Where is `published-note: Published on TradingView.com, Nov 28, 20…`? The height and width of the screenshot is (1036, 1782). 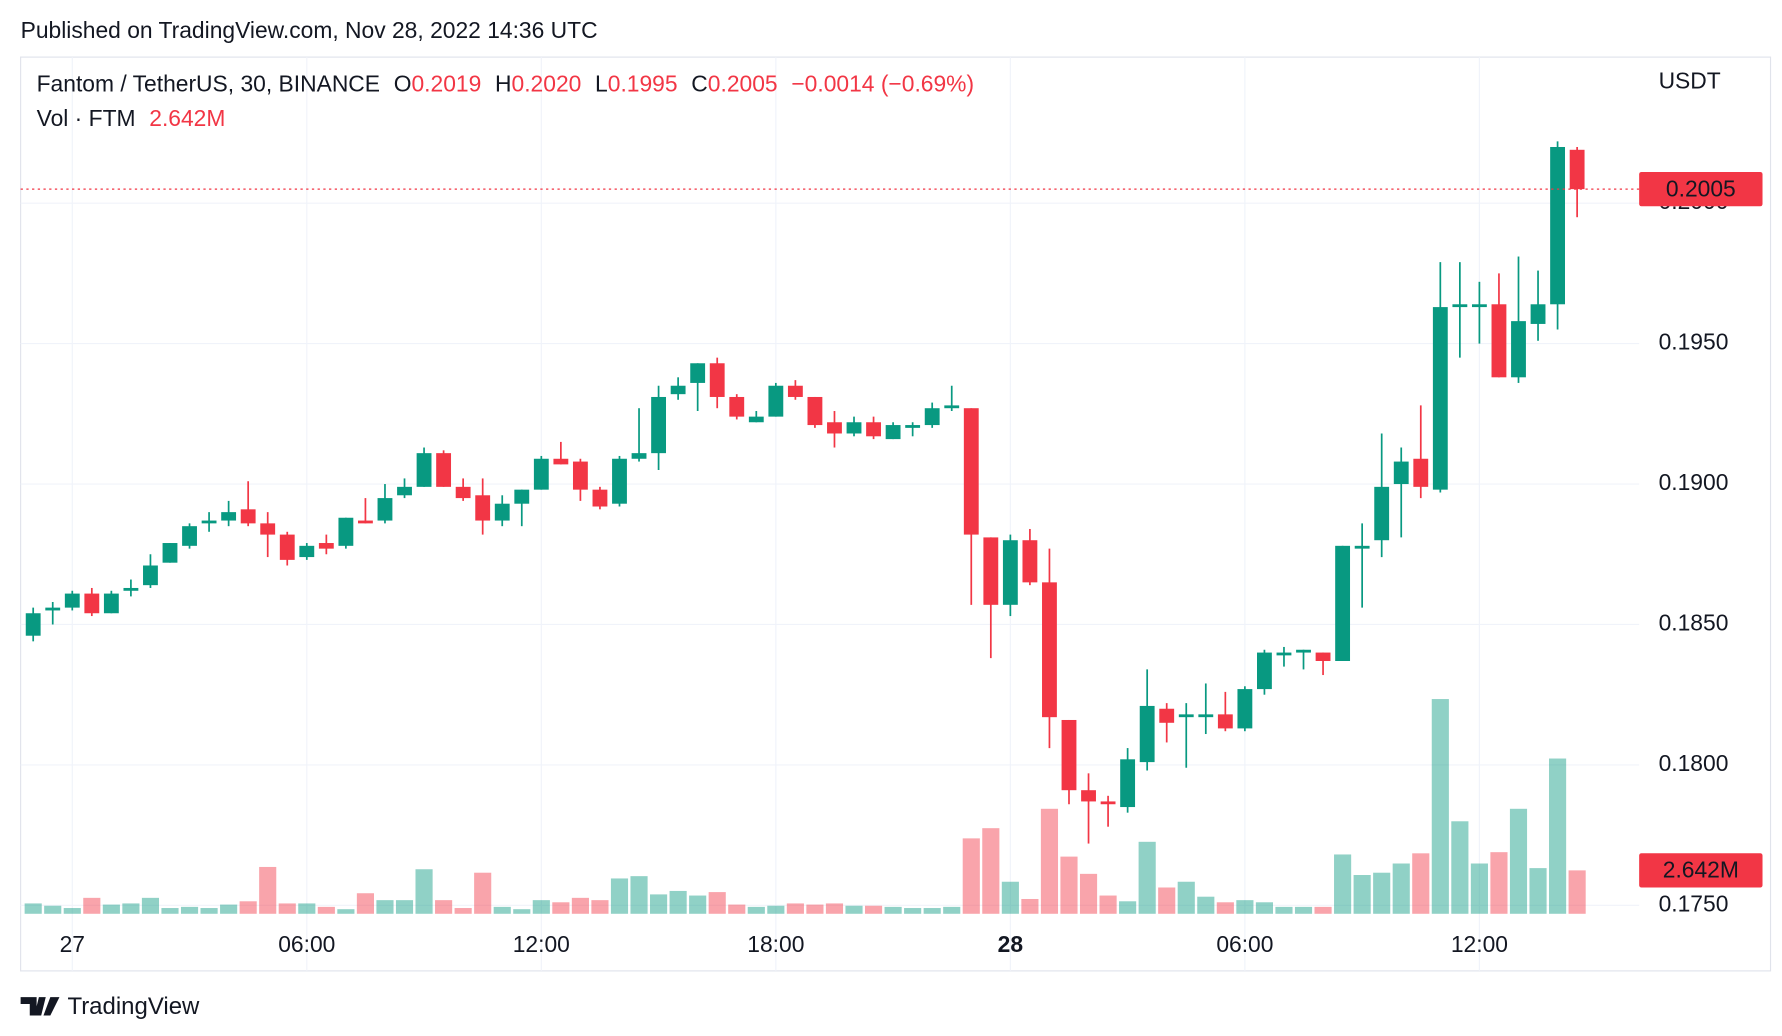 published-note: Published on TradingView.com, Nov 28, 20… is located at coordinates (309, 30).